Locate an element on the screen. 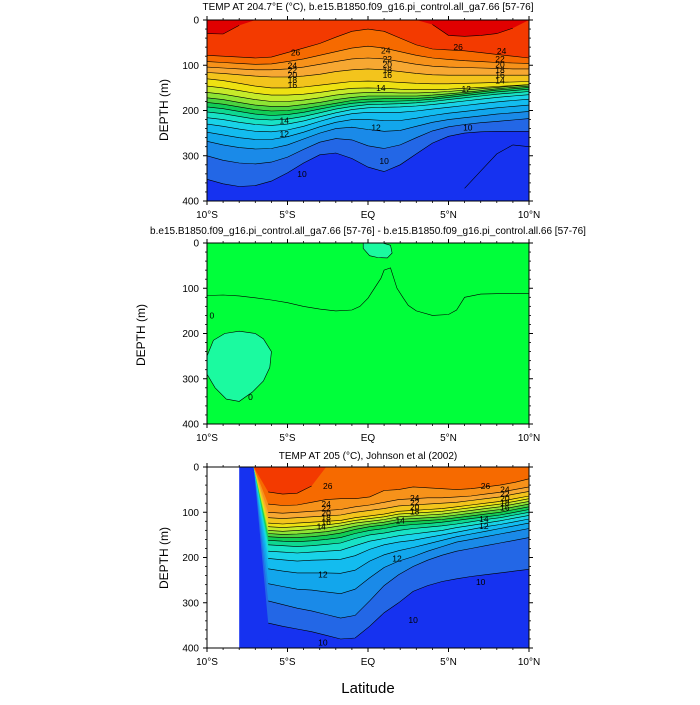  y-tick-label: 0 is located at coordinates (196, 244).